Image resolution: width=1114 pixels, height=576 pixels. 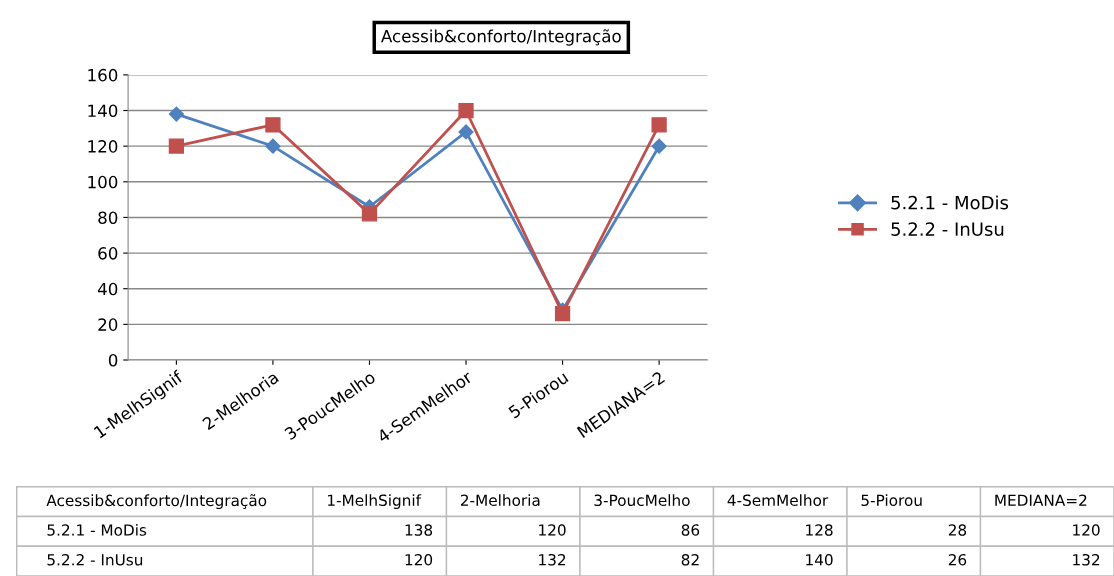 What do you see at coordinates (113, 360) in the screenshot?
I see `y-tick-label: 0` at bounding box center [113, 360].